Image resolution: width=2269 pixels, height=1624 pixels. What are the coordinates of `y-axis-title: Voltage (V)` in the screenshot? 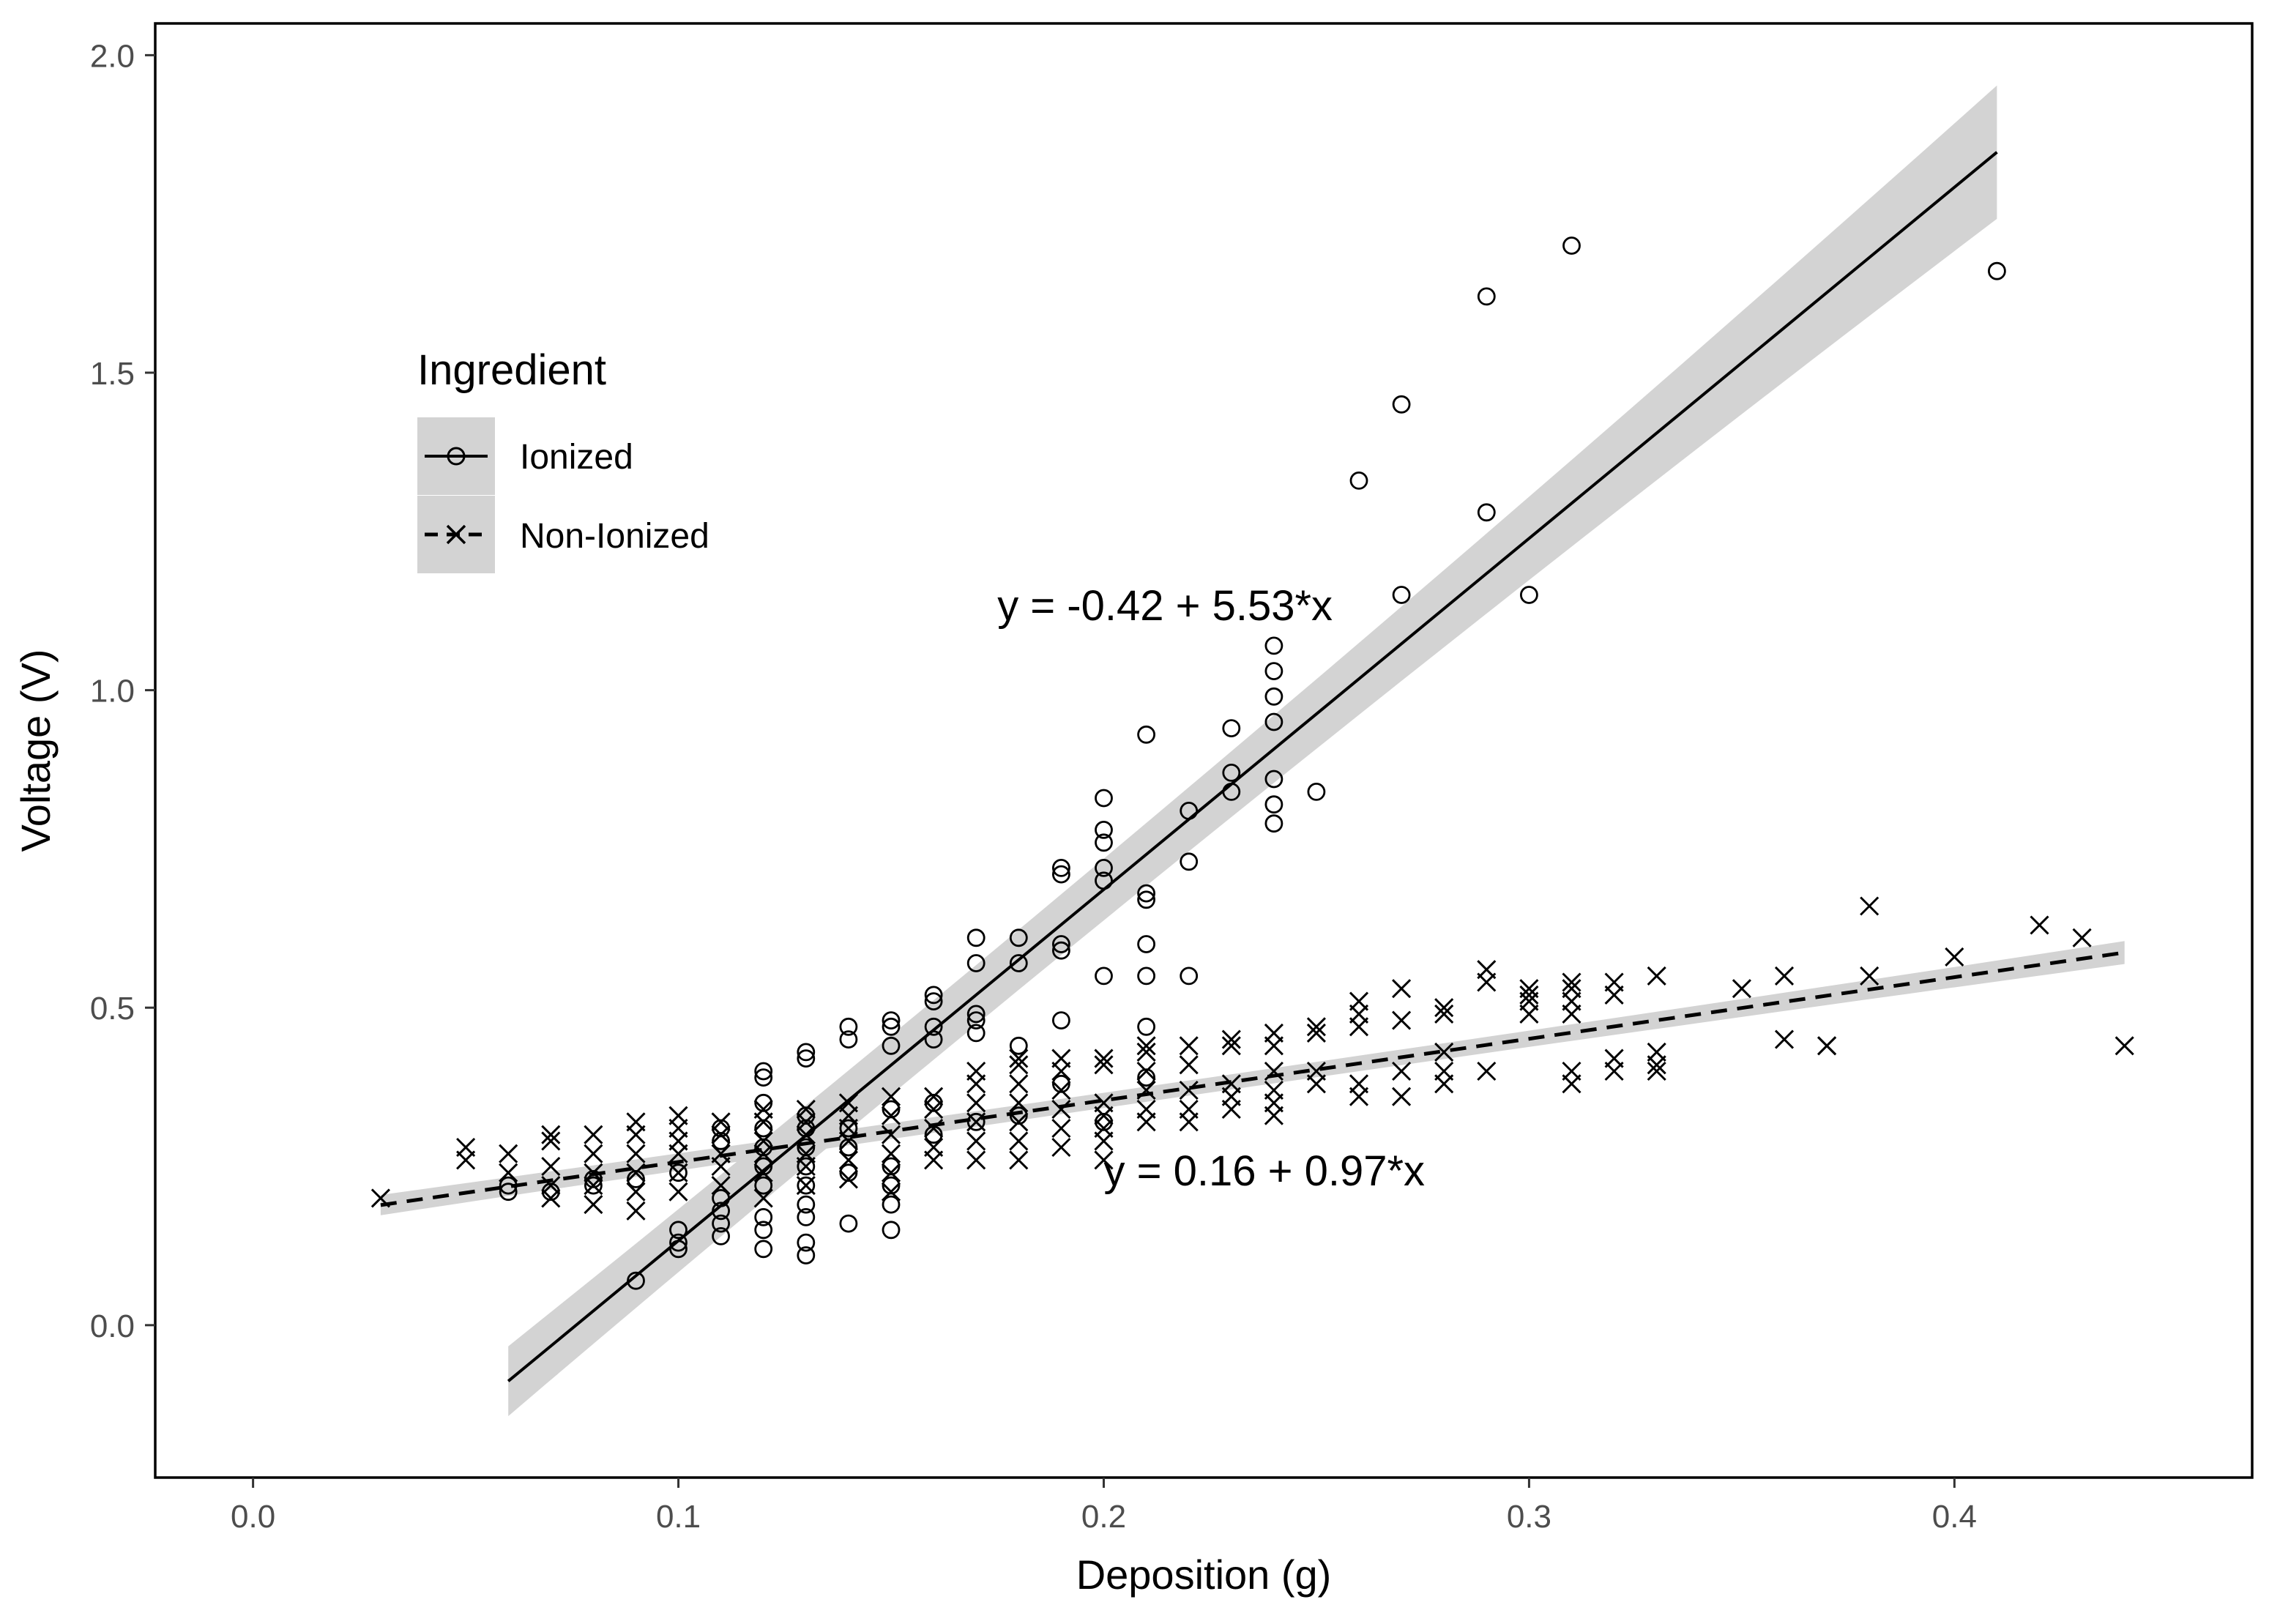 It's located at (35, 750).